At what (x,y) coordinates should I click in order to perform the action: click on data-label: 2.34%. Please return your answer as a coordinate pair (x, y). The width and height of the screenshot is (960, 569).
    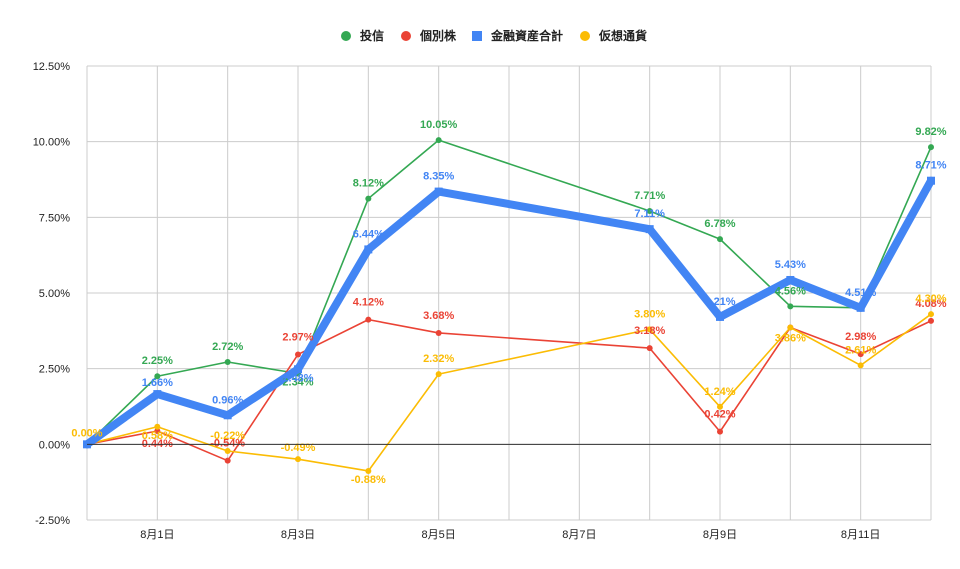
    Looking at the image, I should click on (297, 383).